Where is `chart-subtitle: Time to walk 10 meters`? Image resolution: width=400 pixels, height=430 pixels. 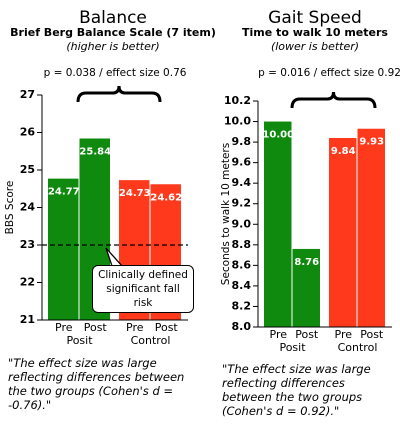
chart-subtitle: Time to walk 10 meters is located at coordinates (315, 32).